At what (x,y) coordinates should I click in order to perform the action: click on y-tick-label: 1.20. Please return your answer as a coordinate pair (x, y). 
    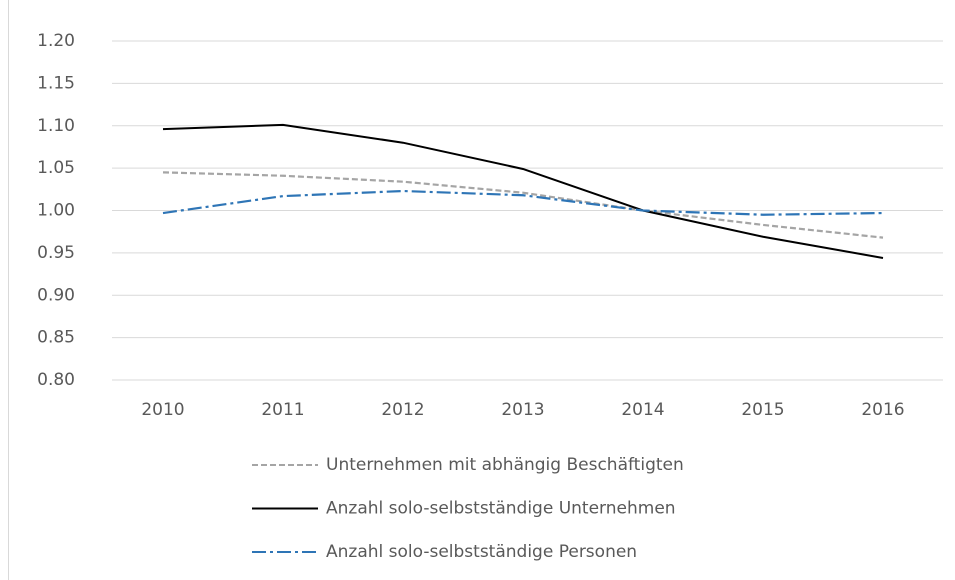
    Looking at the image, I should click on (56, 41).